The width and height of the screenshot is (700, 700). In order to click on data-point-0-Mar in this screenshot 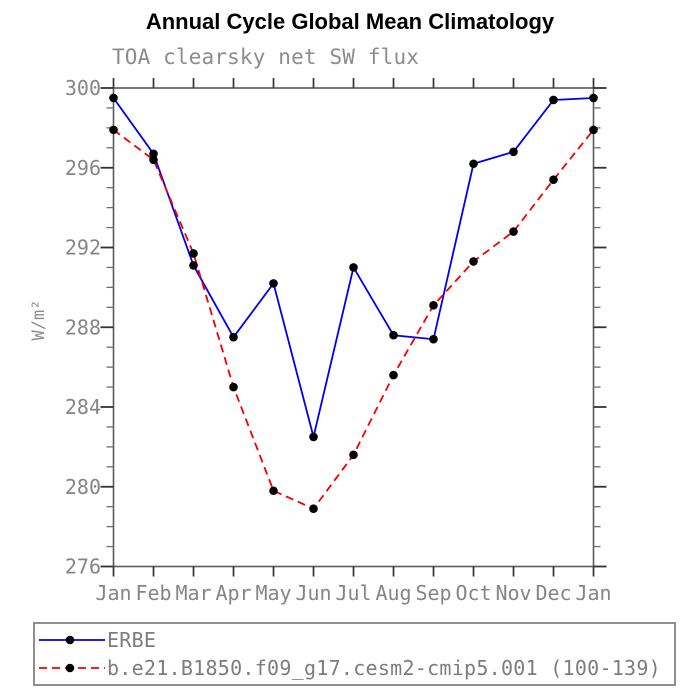, I will do `click(193, 265)`.